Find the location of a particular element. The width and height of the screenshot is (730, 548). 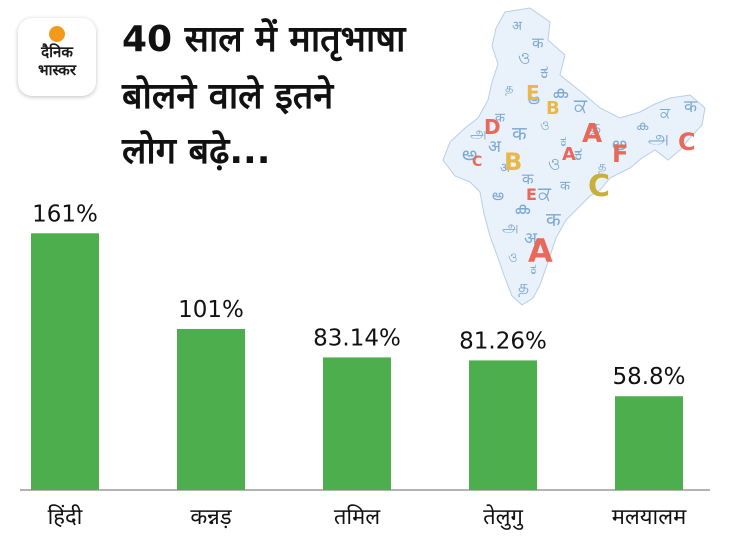

logo-sun-icon is located at coordinates (57, 34).